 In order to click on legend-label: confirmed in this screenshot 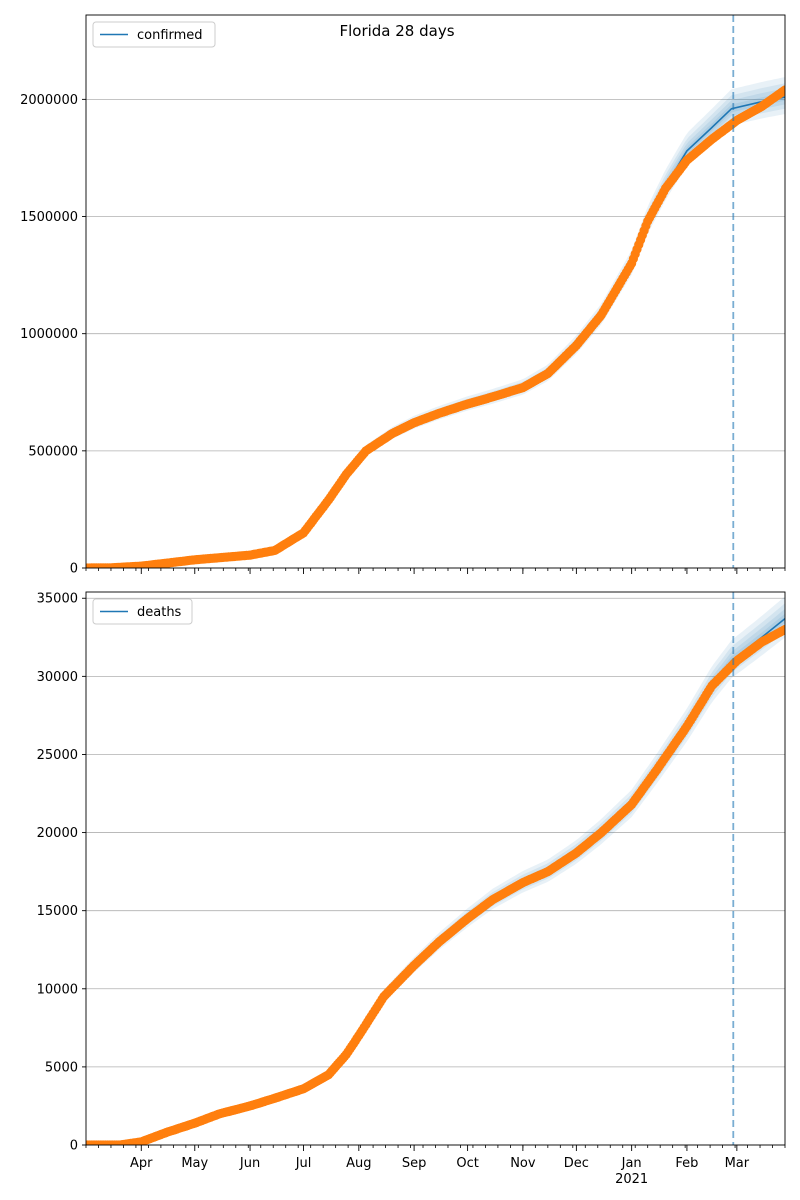, I will do `click(170, 35)`.